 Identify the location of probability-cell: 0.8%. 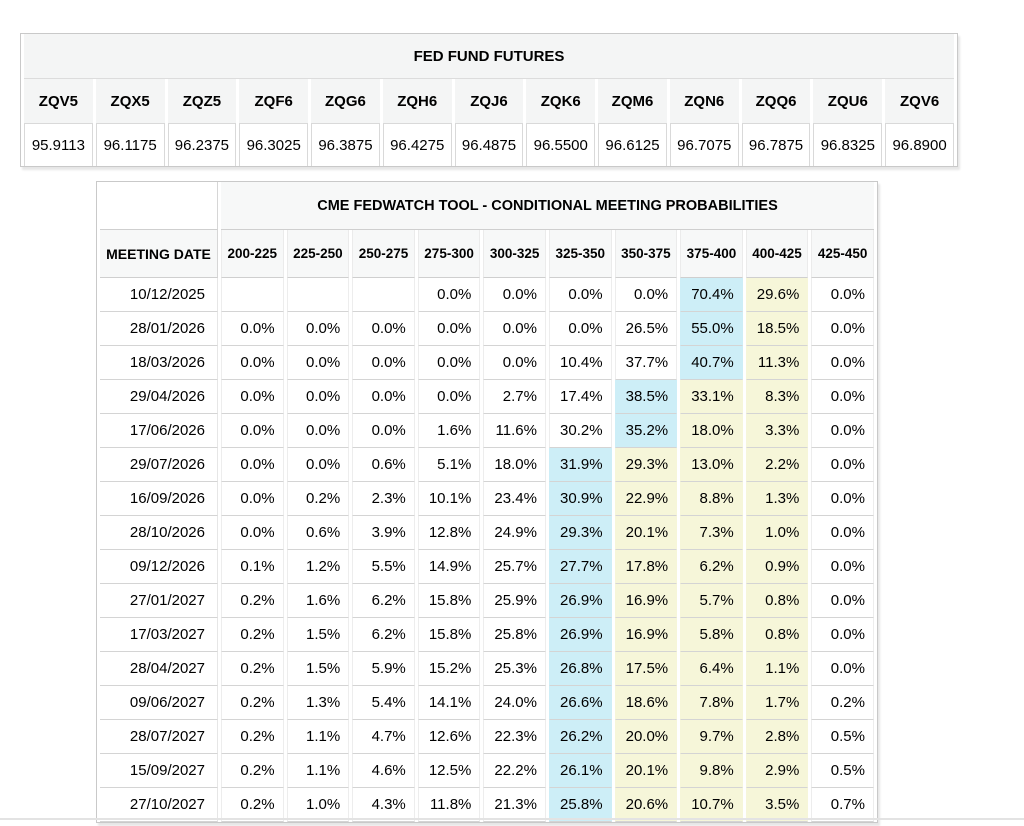
(777, 635).